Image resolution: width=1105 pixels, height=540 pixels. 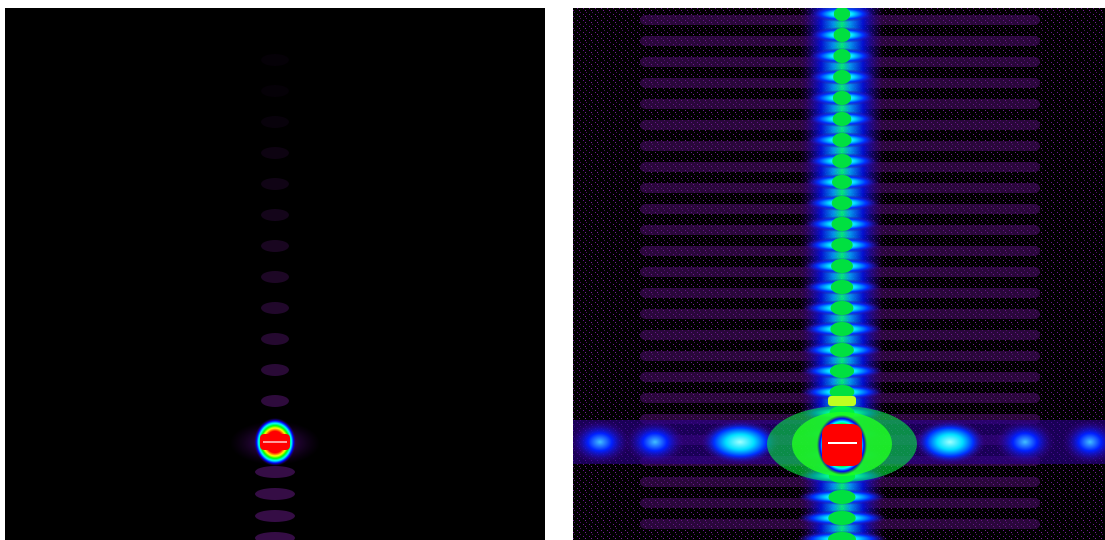 What do you see at coordinates (842, 445) in the screenshot?
I see `bright-core` at bounding box center [842, 445].